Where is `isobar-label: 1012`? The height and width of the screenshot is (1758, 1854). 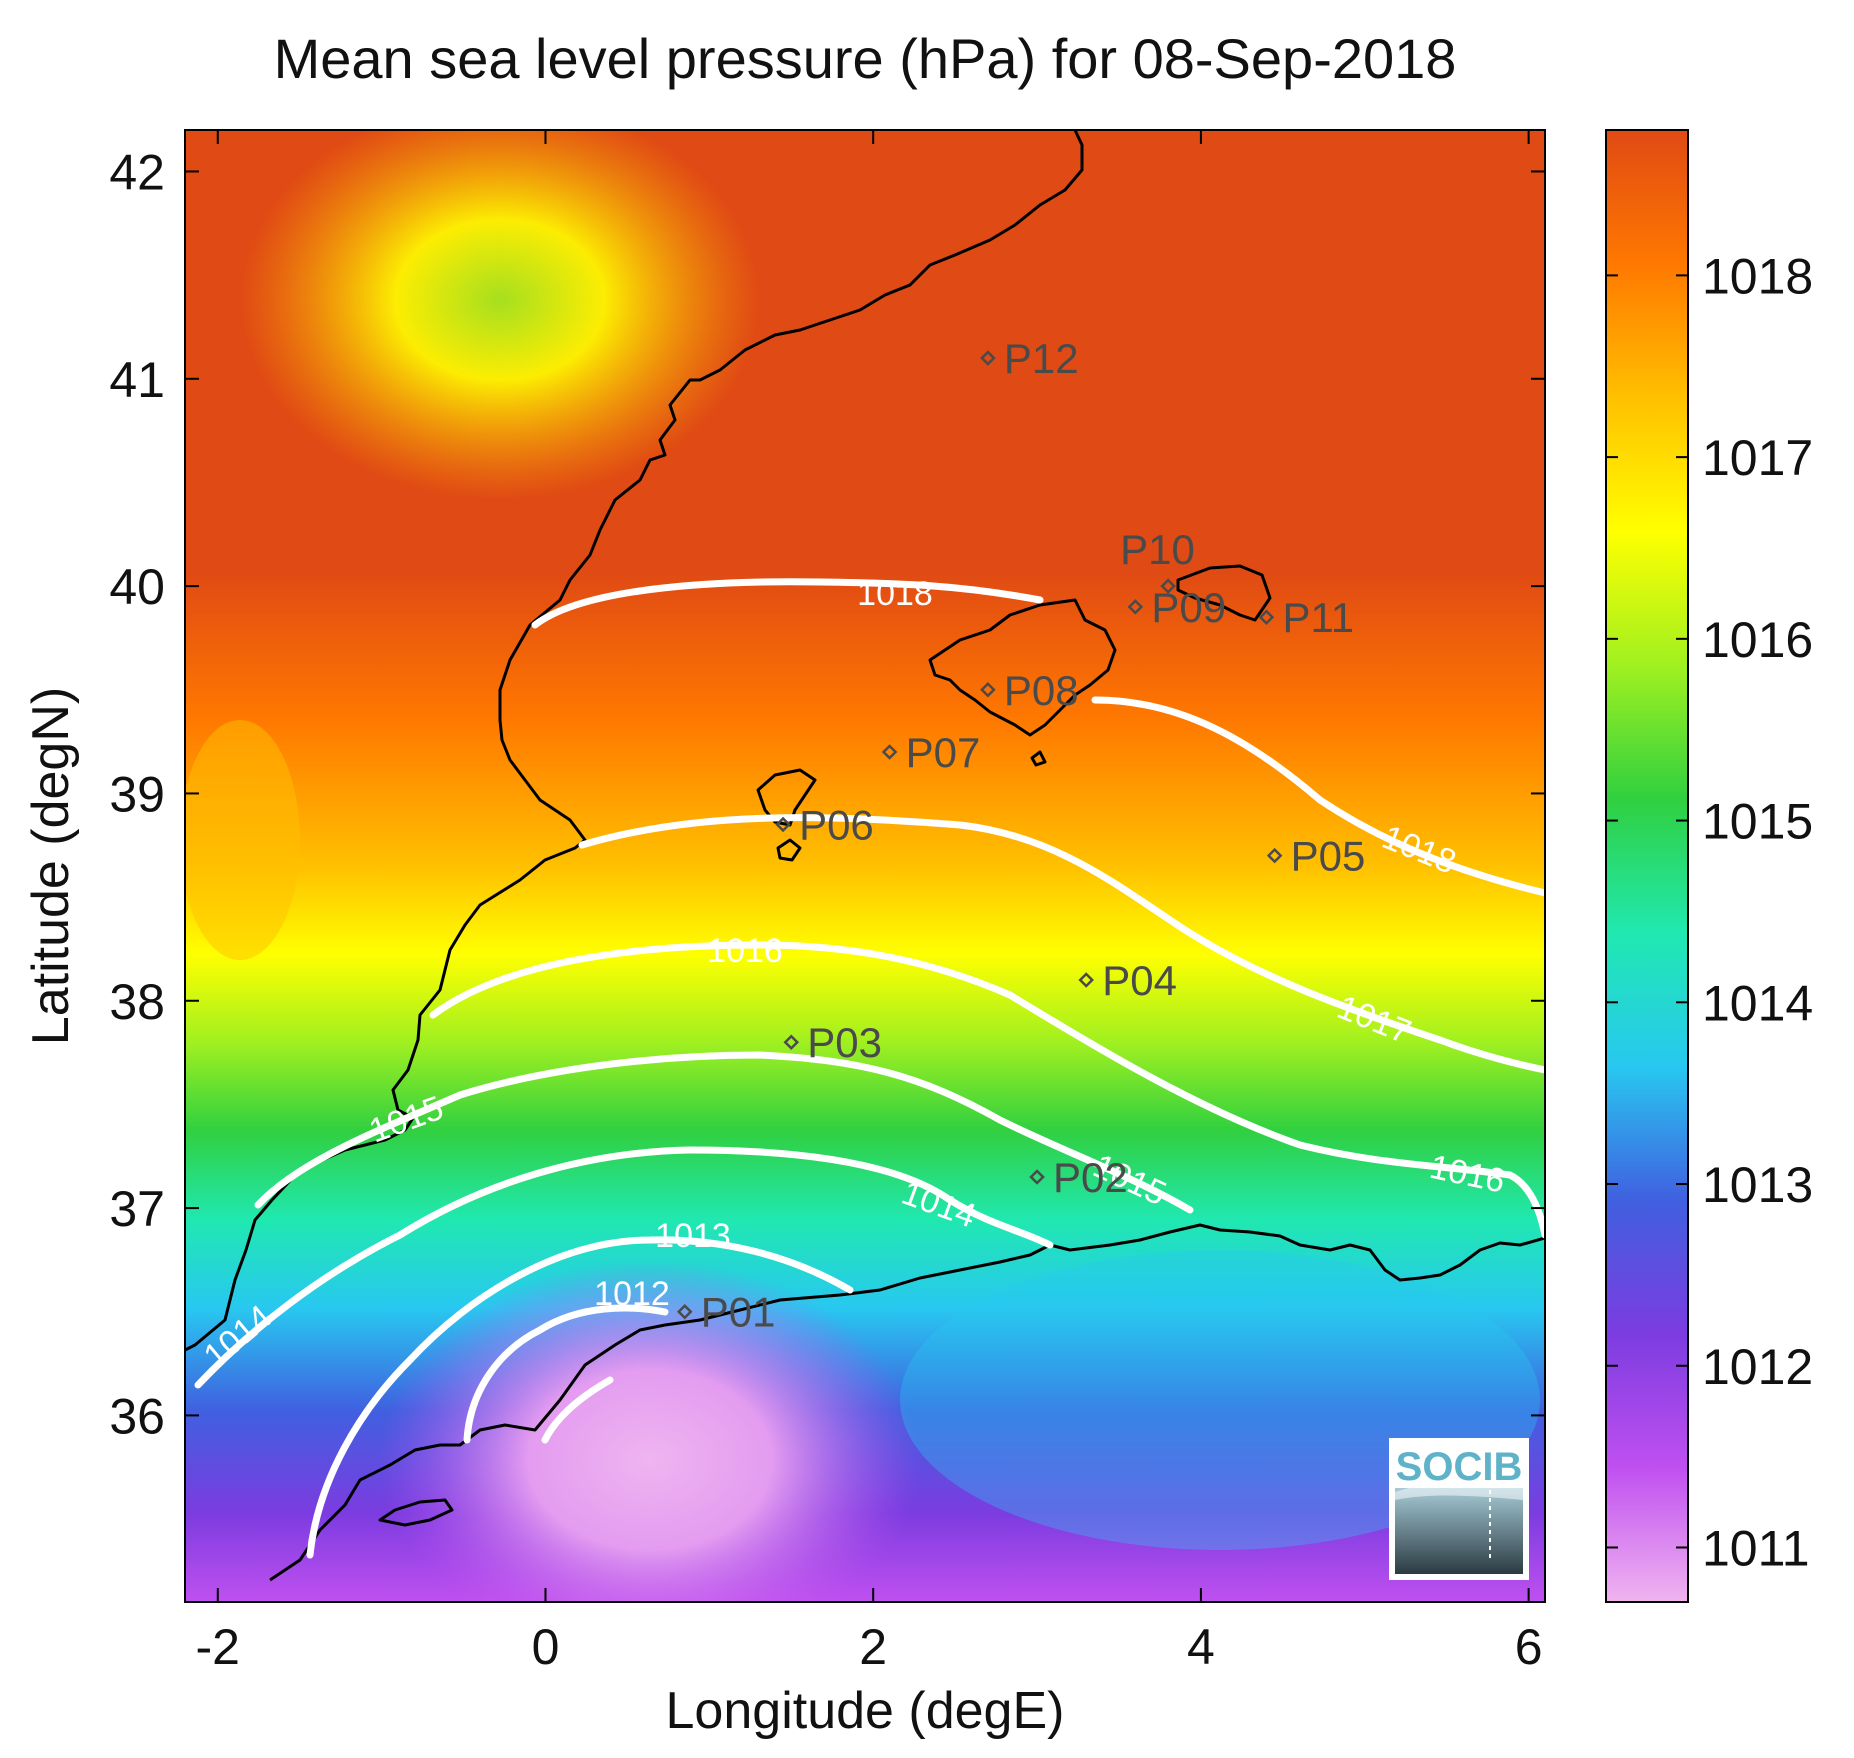
isobar-label: 1012 is located at coordinates (632, 1294).